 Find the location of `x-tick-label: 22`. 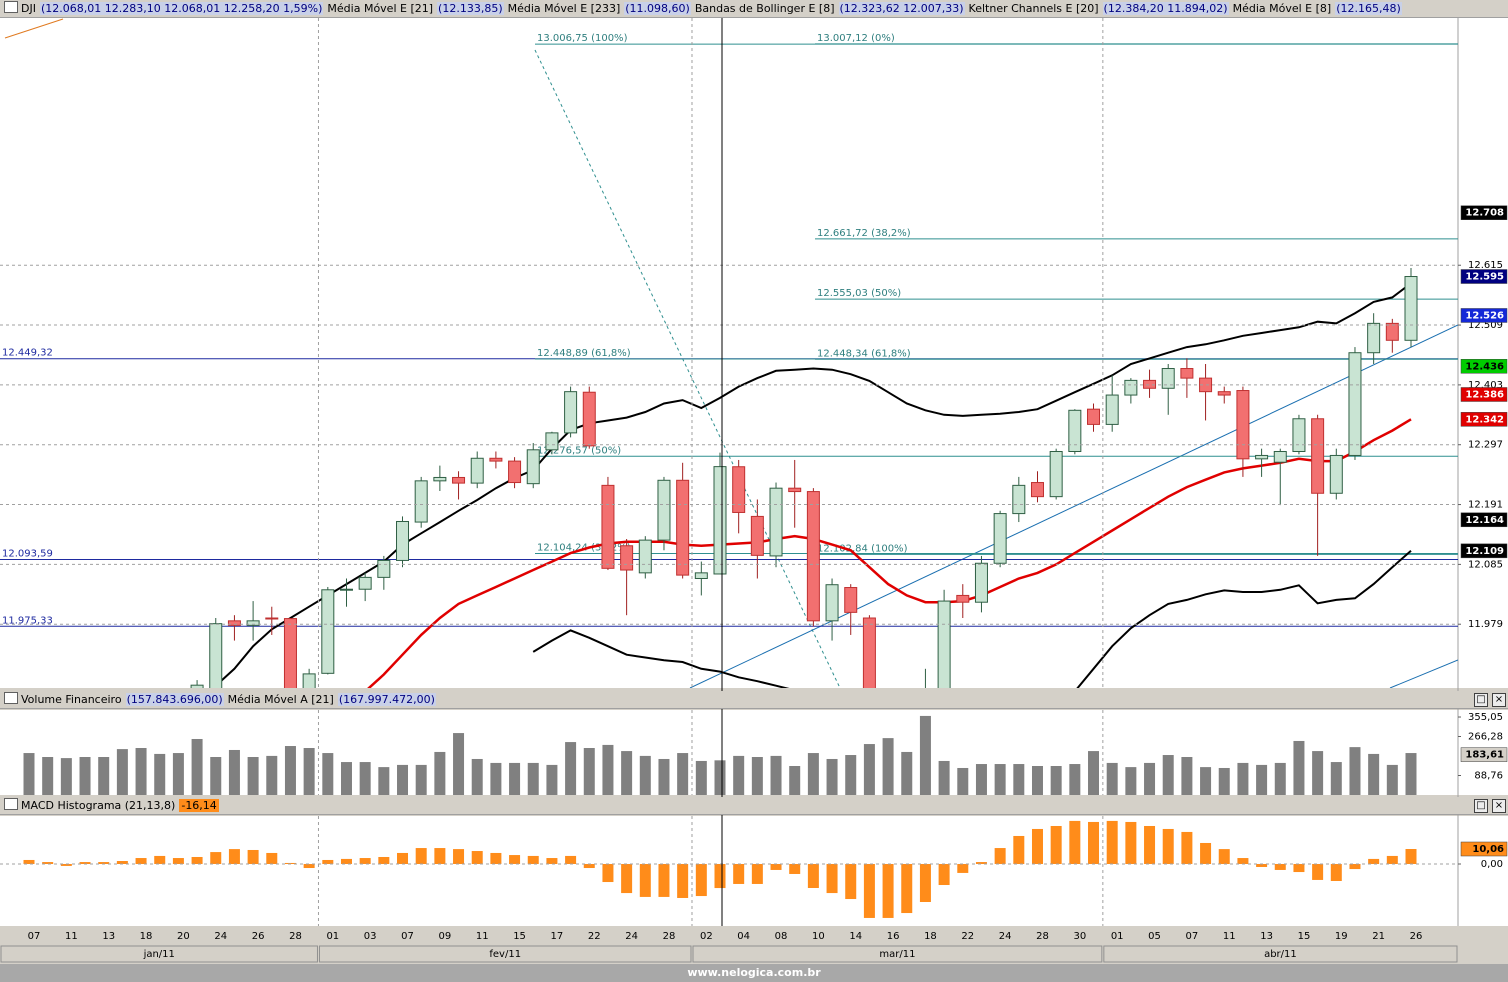

x-tick-label: 22 is located at coordinates (594, 936).